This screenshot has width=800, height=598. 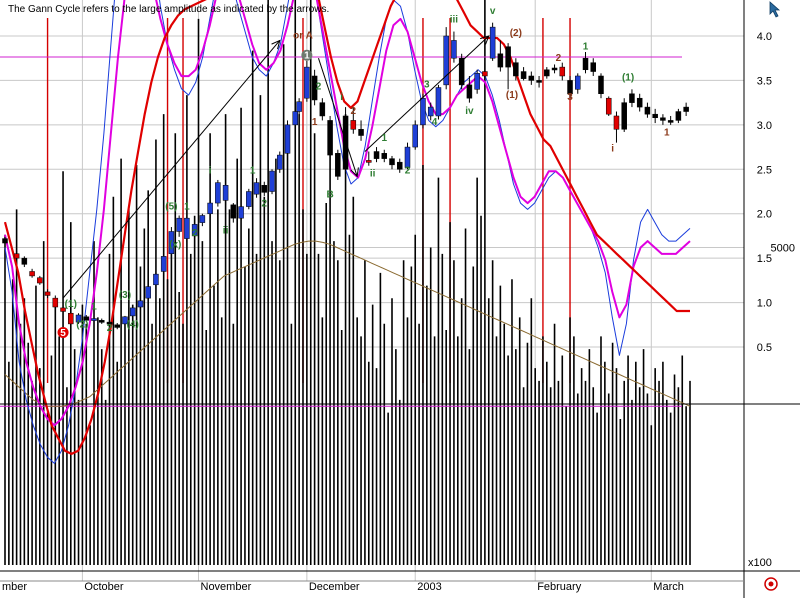 What do you see at coordinates (303, 36) in the screenshot?
I see `wave-label: or A` at bounding box center [303, 36].